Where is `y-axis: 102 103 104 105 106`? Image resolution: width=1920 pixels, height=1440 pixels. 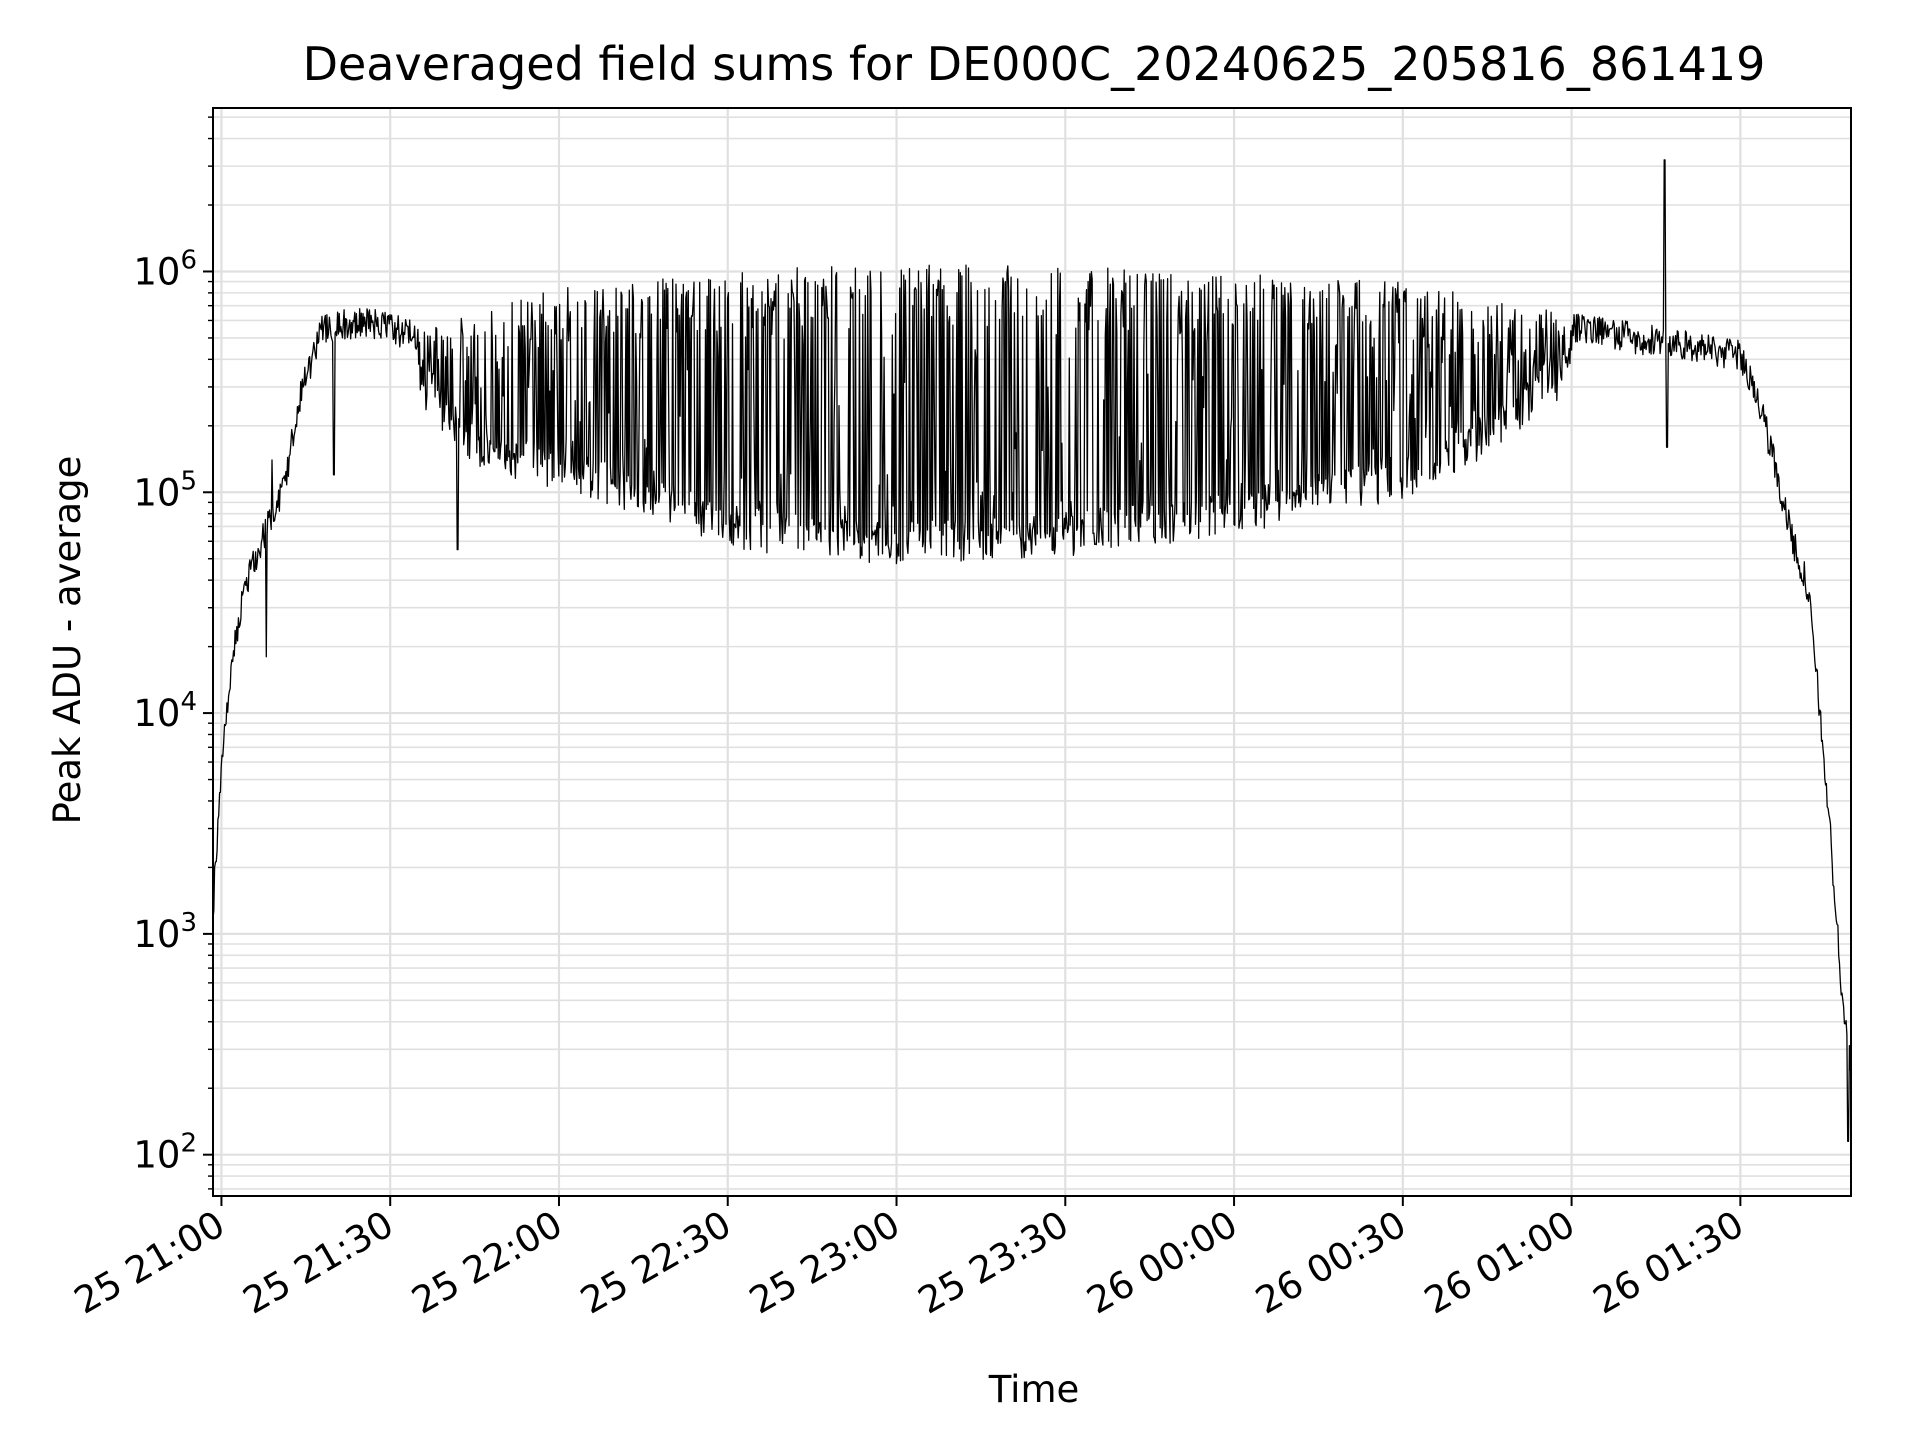 y-axis: 102 103 104 105 106 is located at coordinates (173, 653).